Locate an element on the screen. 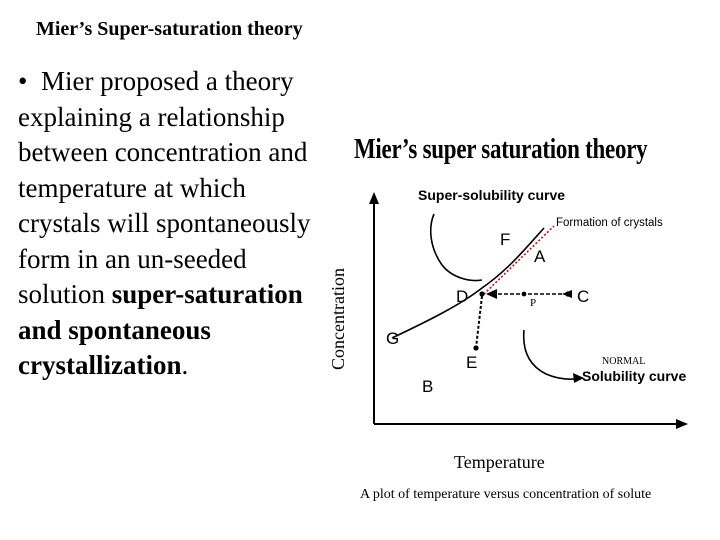 The width and height of the screenshot is (720, 540). figure-title: Mier’s super saturation theory is located at coordinates (501, 149).